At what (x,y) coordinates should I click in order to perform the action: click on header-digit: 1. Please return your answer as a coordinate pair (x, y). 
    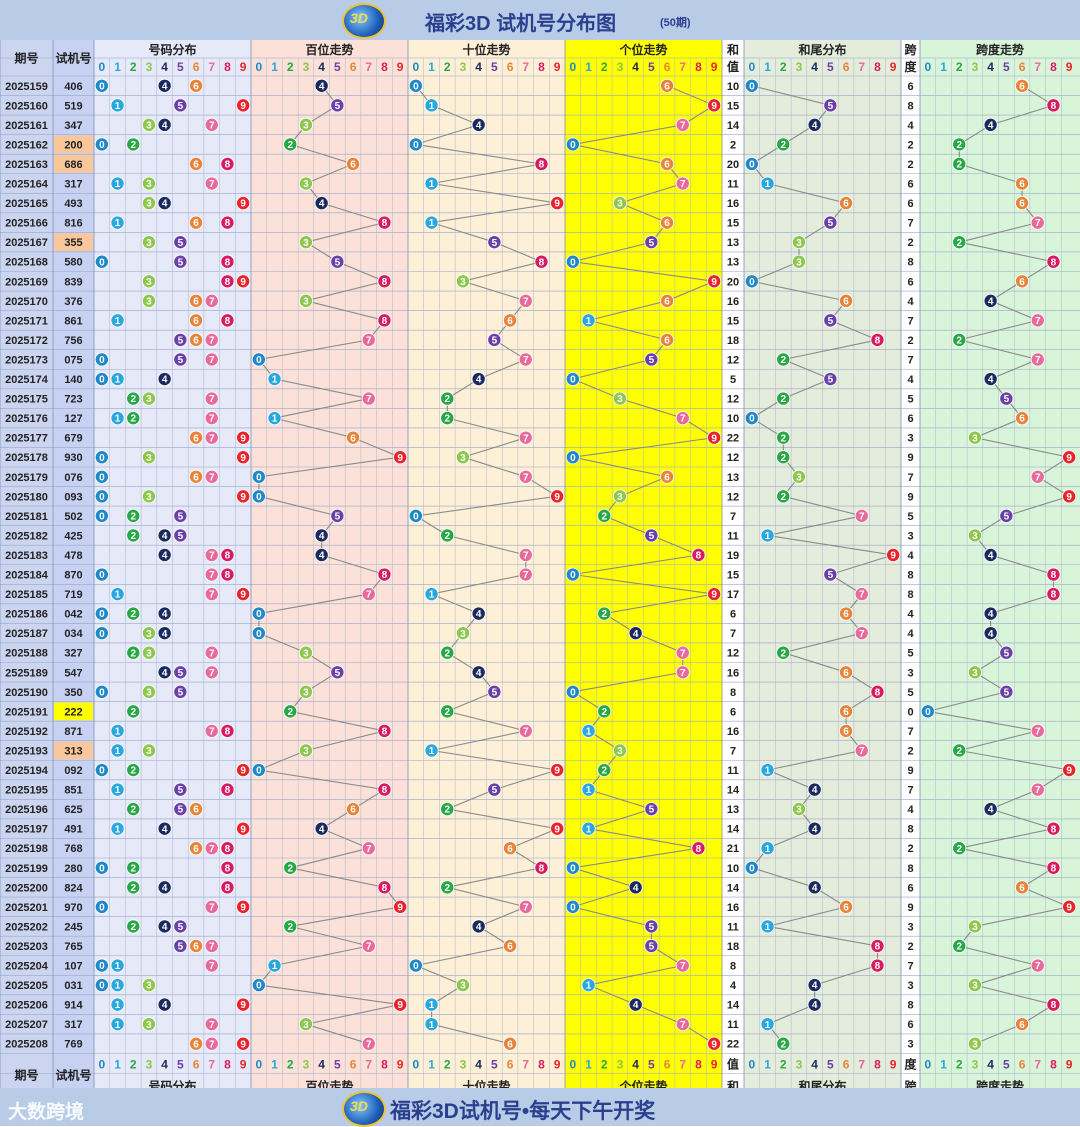
    Looking at the image, I should click on (943, 67).